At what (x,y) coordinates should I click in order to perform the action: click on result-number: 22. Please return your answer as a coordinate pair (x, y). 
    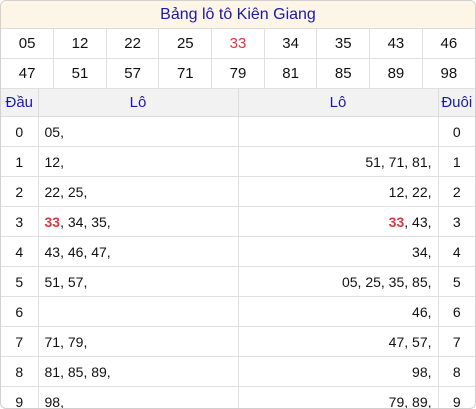
    Looking at the image, I should click on (133, 44).